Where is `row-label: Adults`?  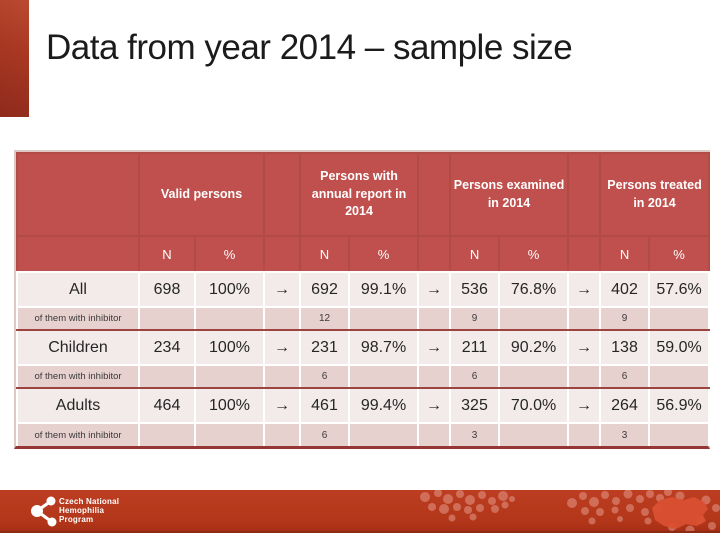 row-label: Adults is located at coordinates (78, 406).